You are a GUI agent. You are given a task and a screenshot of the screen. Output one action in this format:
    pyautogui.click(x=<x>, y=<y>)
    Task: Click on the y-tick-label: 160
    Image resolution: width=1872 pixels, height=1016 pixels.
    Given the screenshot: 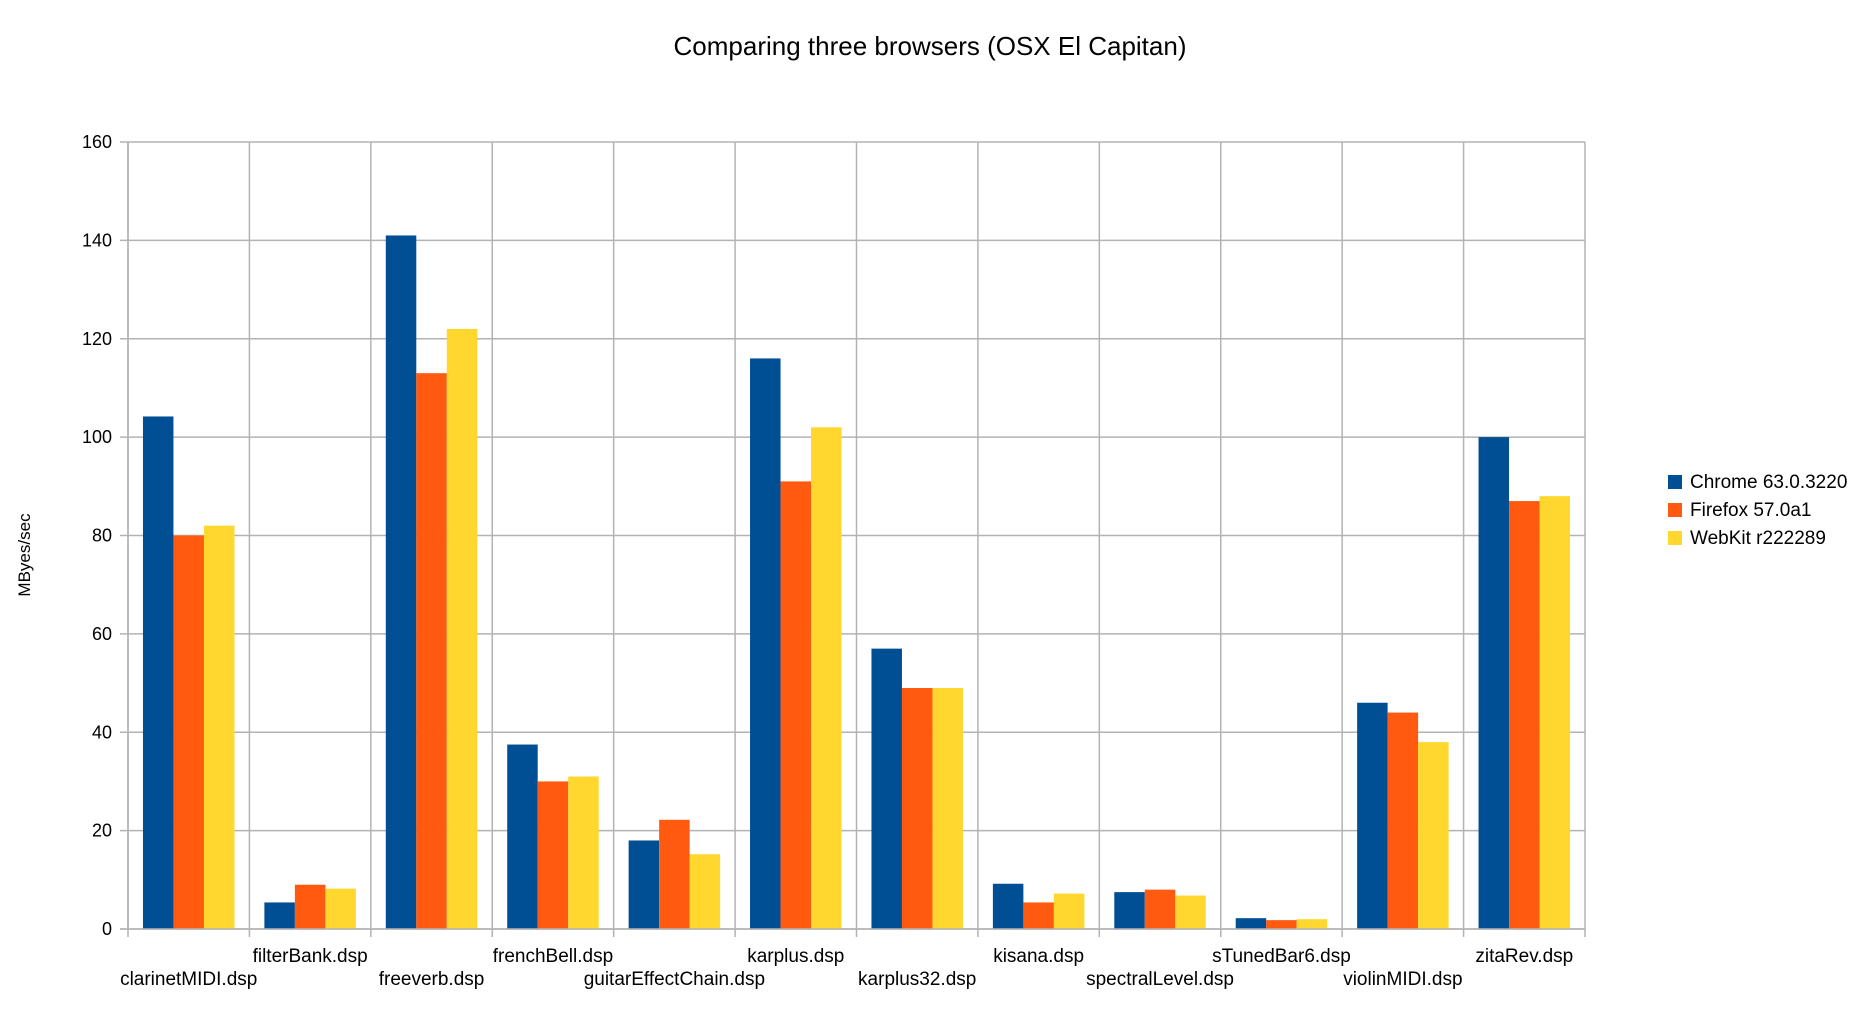 What is the action you would take?
    pyautogui.click(x=97, y=142)
    